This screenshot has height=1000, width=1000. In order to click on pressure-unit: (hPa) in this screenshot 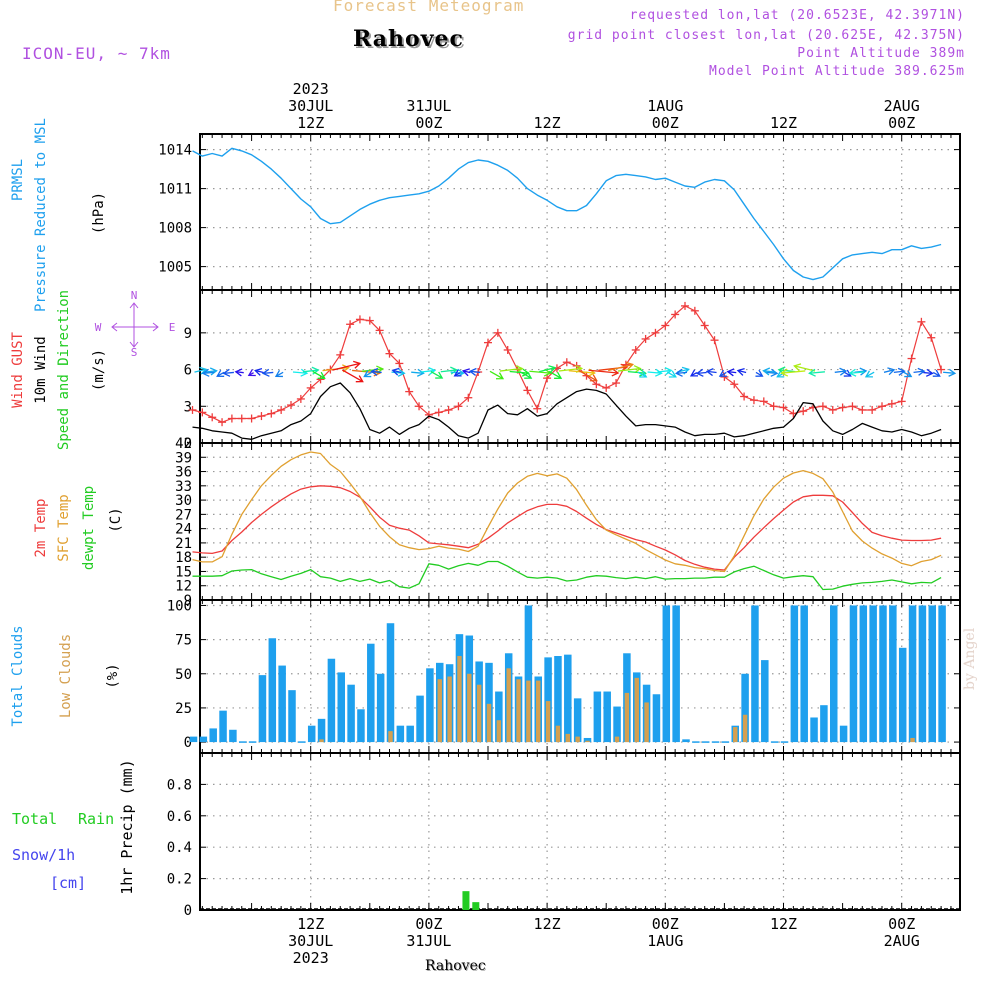, I will do `click(99, 213)`.